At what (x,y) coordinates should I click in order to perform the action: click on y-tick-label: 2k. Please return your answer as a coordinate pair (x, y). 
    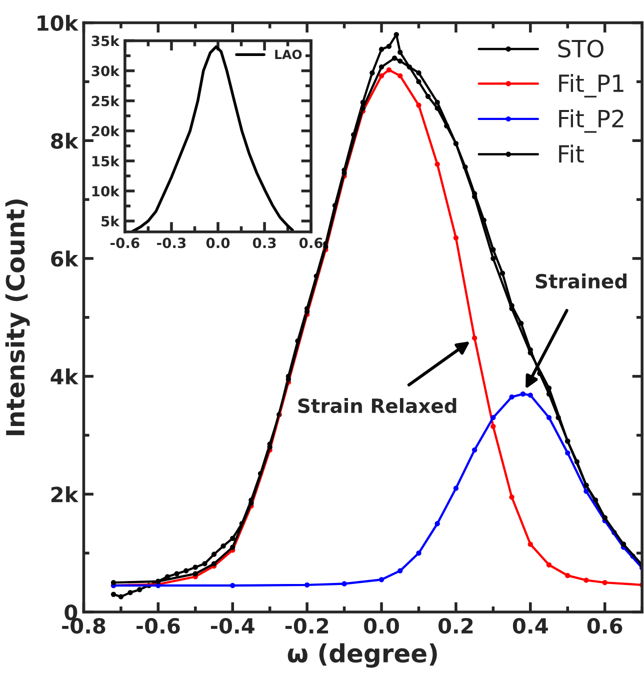
    Looking at the image, I should click on (65, 494).